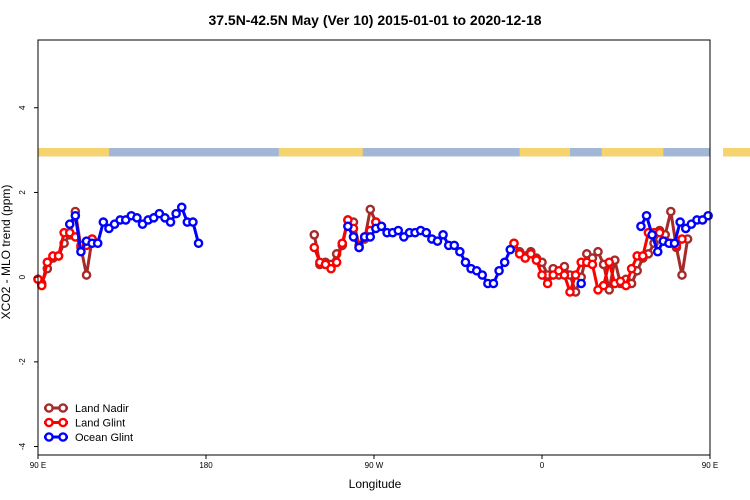  Describe the element at coordinates (375, 484) in the screenshot. I see `x-axis-title: Longitude` at that location.